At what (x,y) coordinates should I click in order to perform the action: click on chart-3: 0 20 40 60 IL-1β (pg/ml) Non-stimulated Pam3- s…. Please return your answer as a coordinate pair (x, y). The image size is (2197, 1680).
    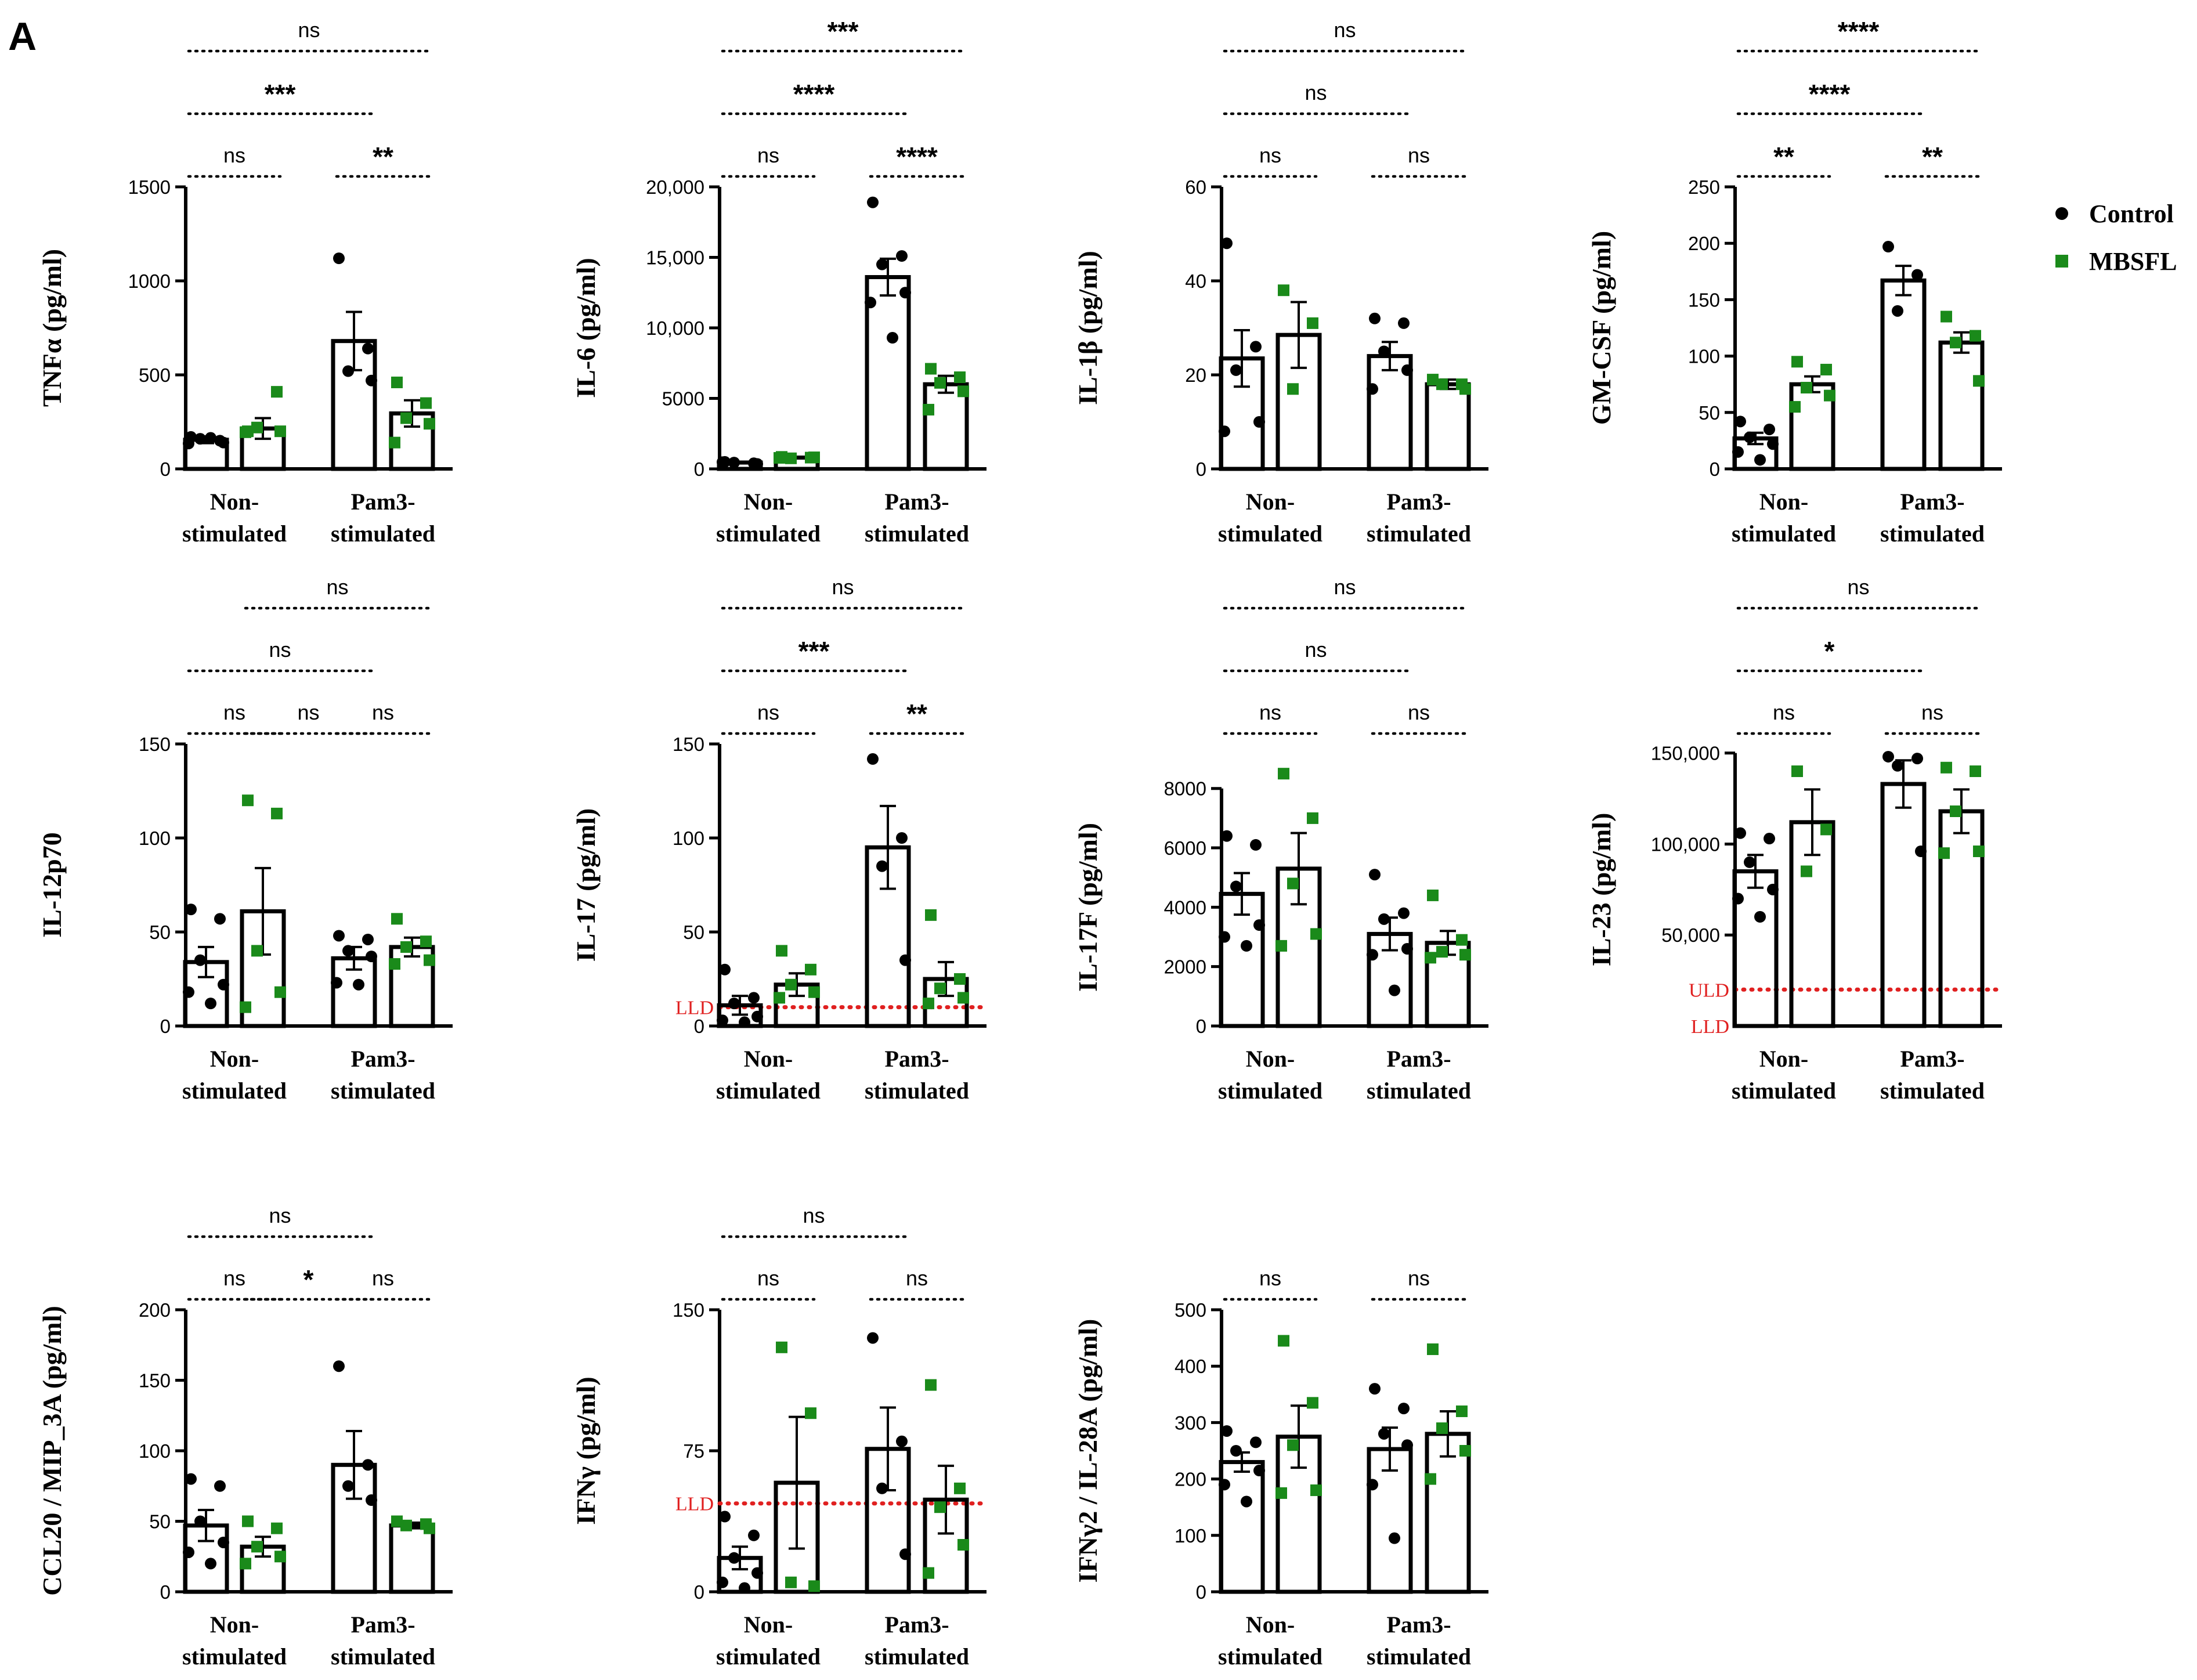
    Looking at the image, I should click on (1280, 282).